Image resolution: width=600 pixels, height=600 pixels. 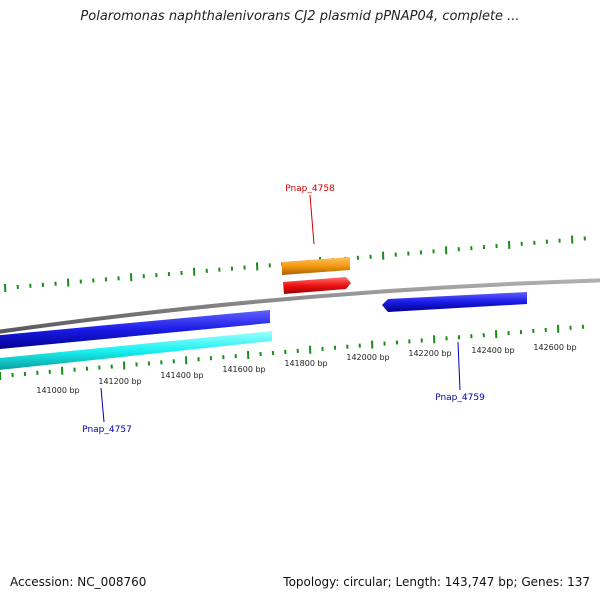 I want to click on scale-label: 141600 bp, so click(x=243, y=369).